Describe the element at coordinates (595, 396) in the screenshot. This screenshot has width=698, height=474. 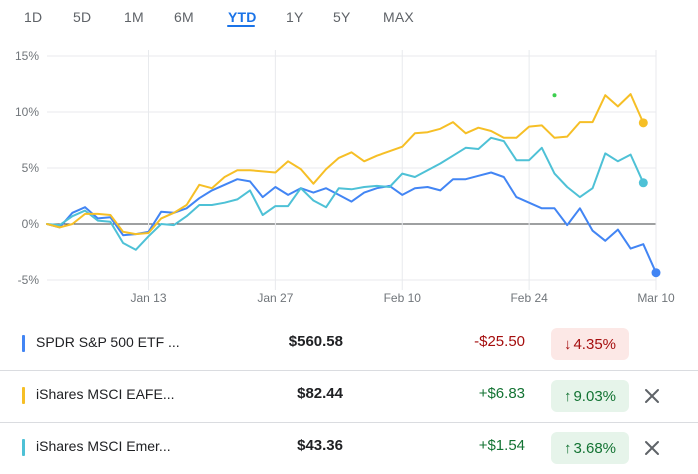
I see `percent-change-value: 9.03%` at that location.